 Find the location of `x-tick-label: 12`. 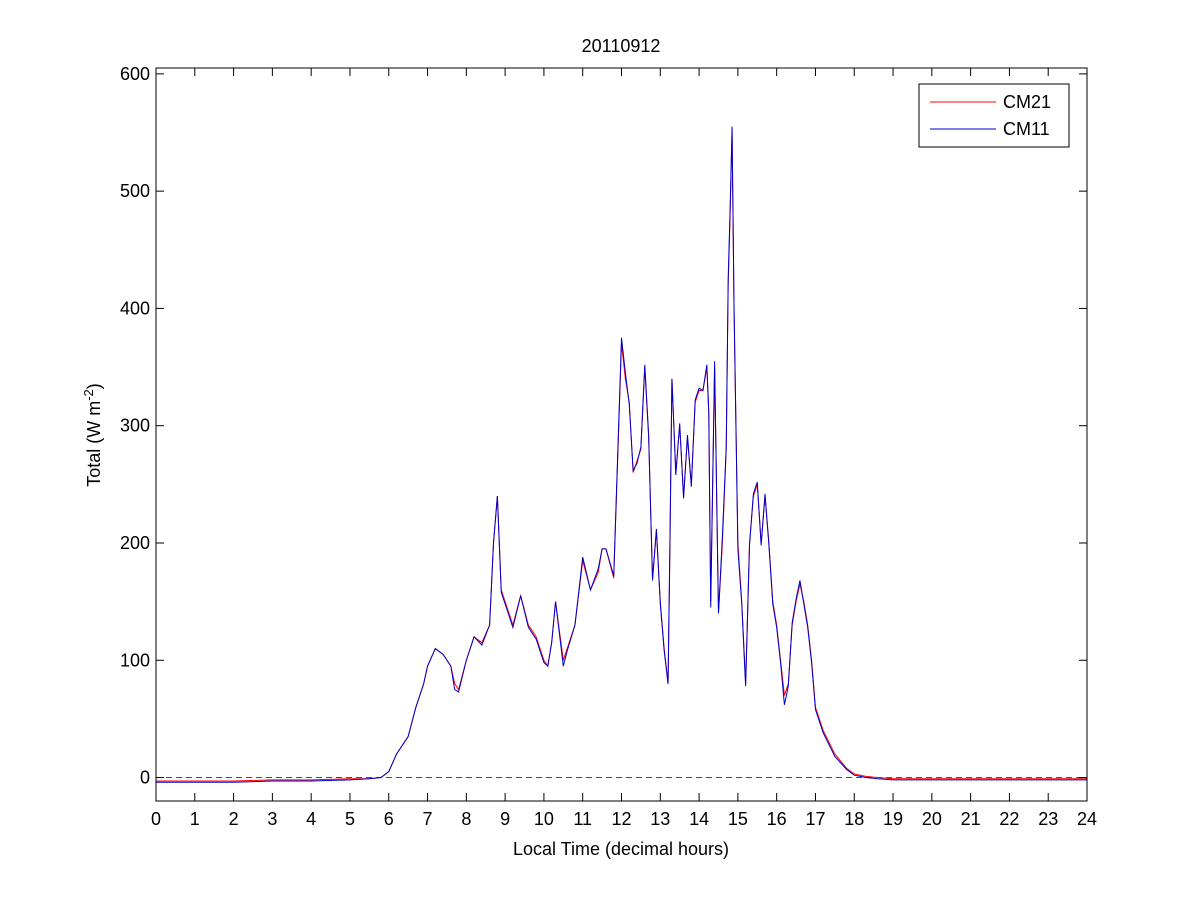

x-tick-label: 12 is located at coordinates (621, 819).